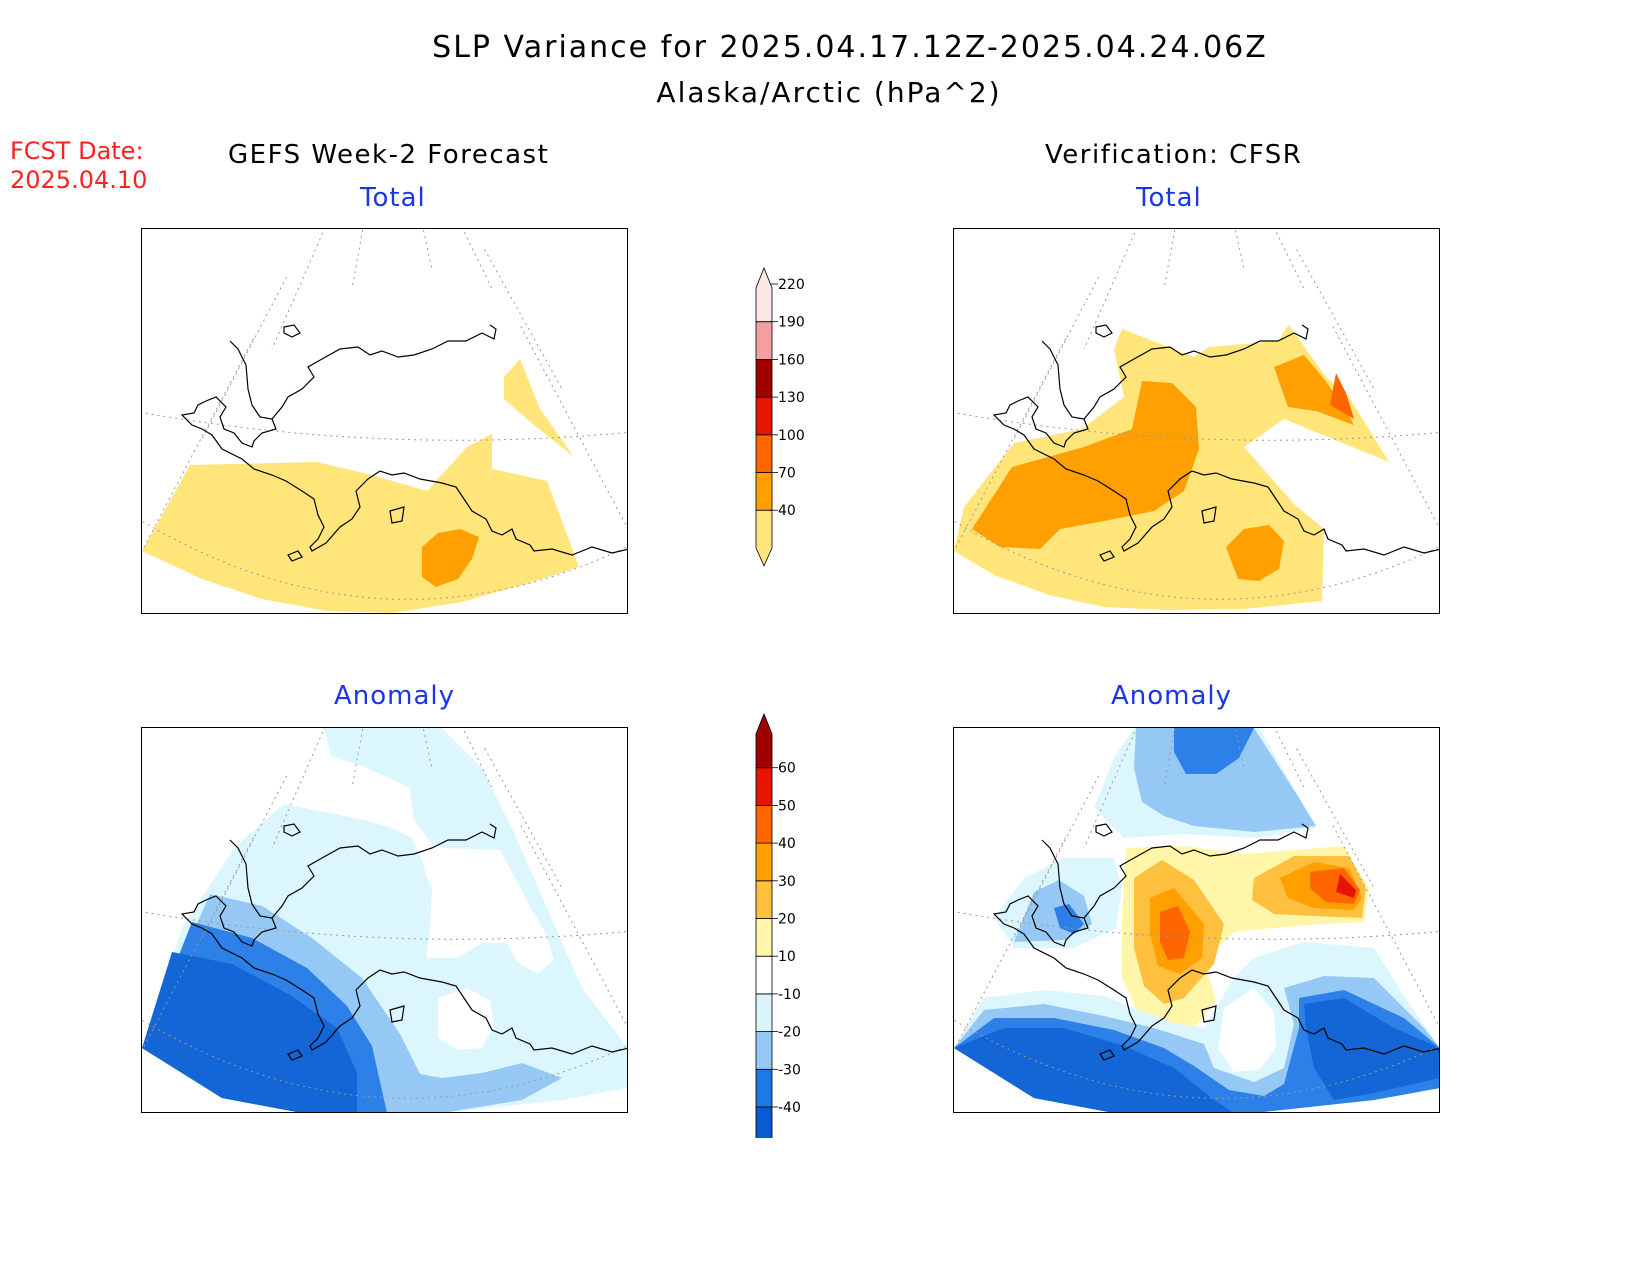  Describe the element at coordinates (1085, 465) in the screenshot. I see `variance-region-70-100-west` at that location.